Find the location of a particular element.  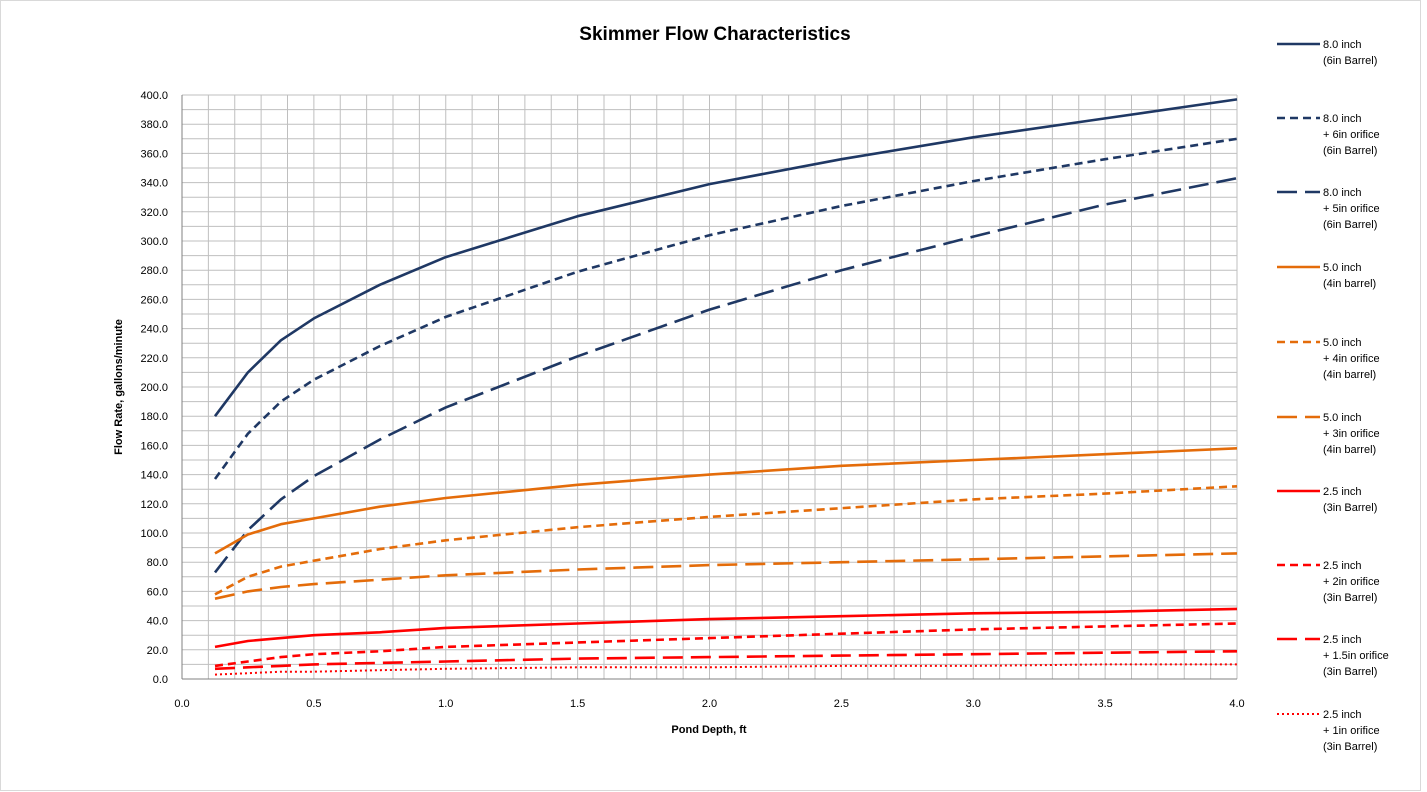

y-tick-label: 360.0 is located at coordinates (154, 154).